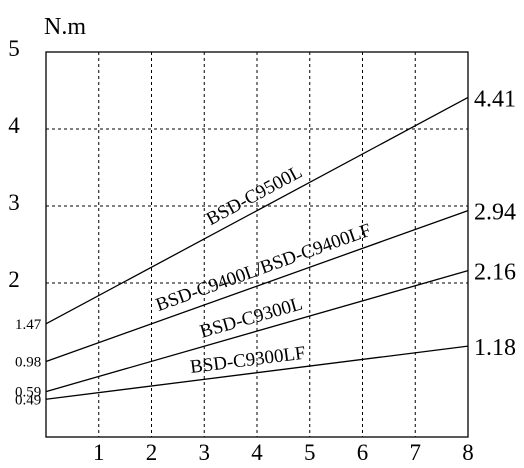  Describe the element at coordinates (14, 48) in the screenshot. I see `y-tick-label: 5` at that location.